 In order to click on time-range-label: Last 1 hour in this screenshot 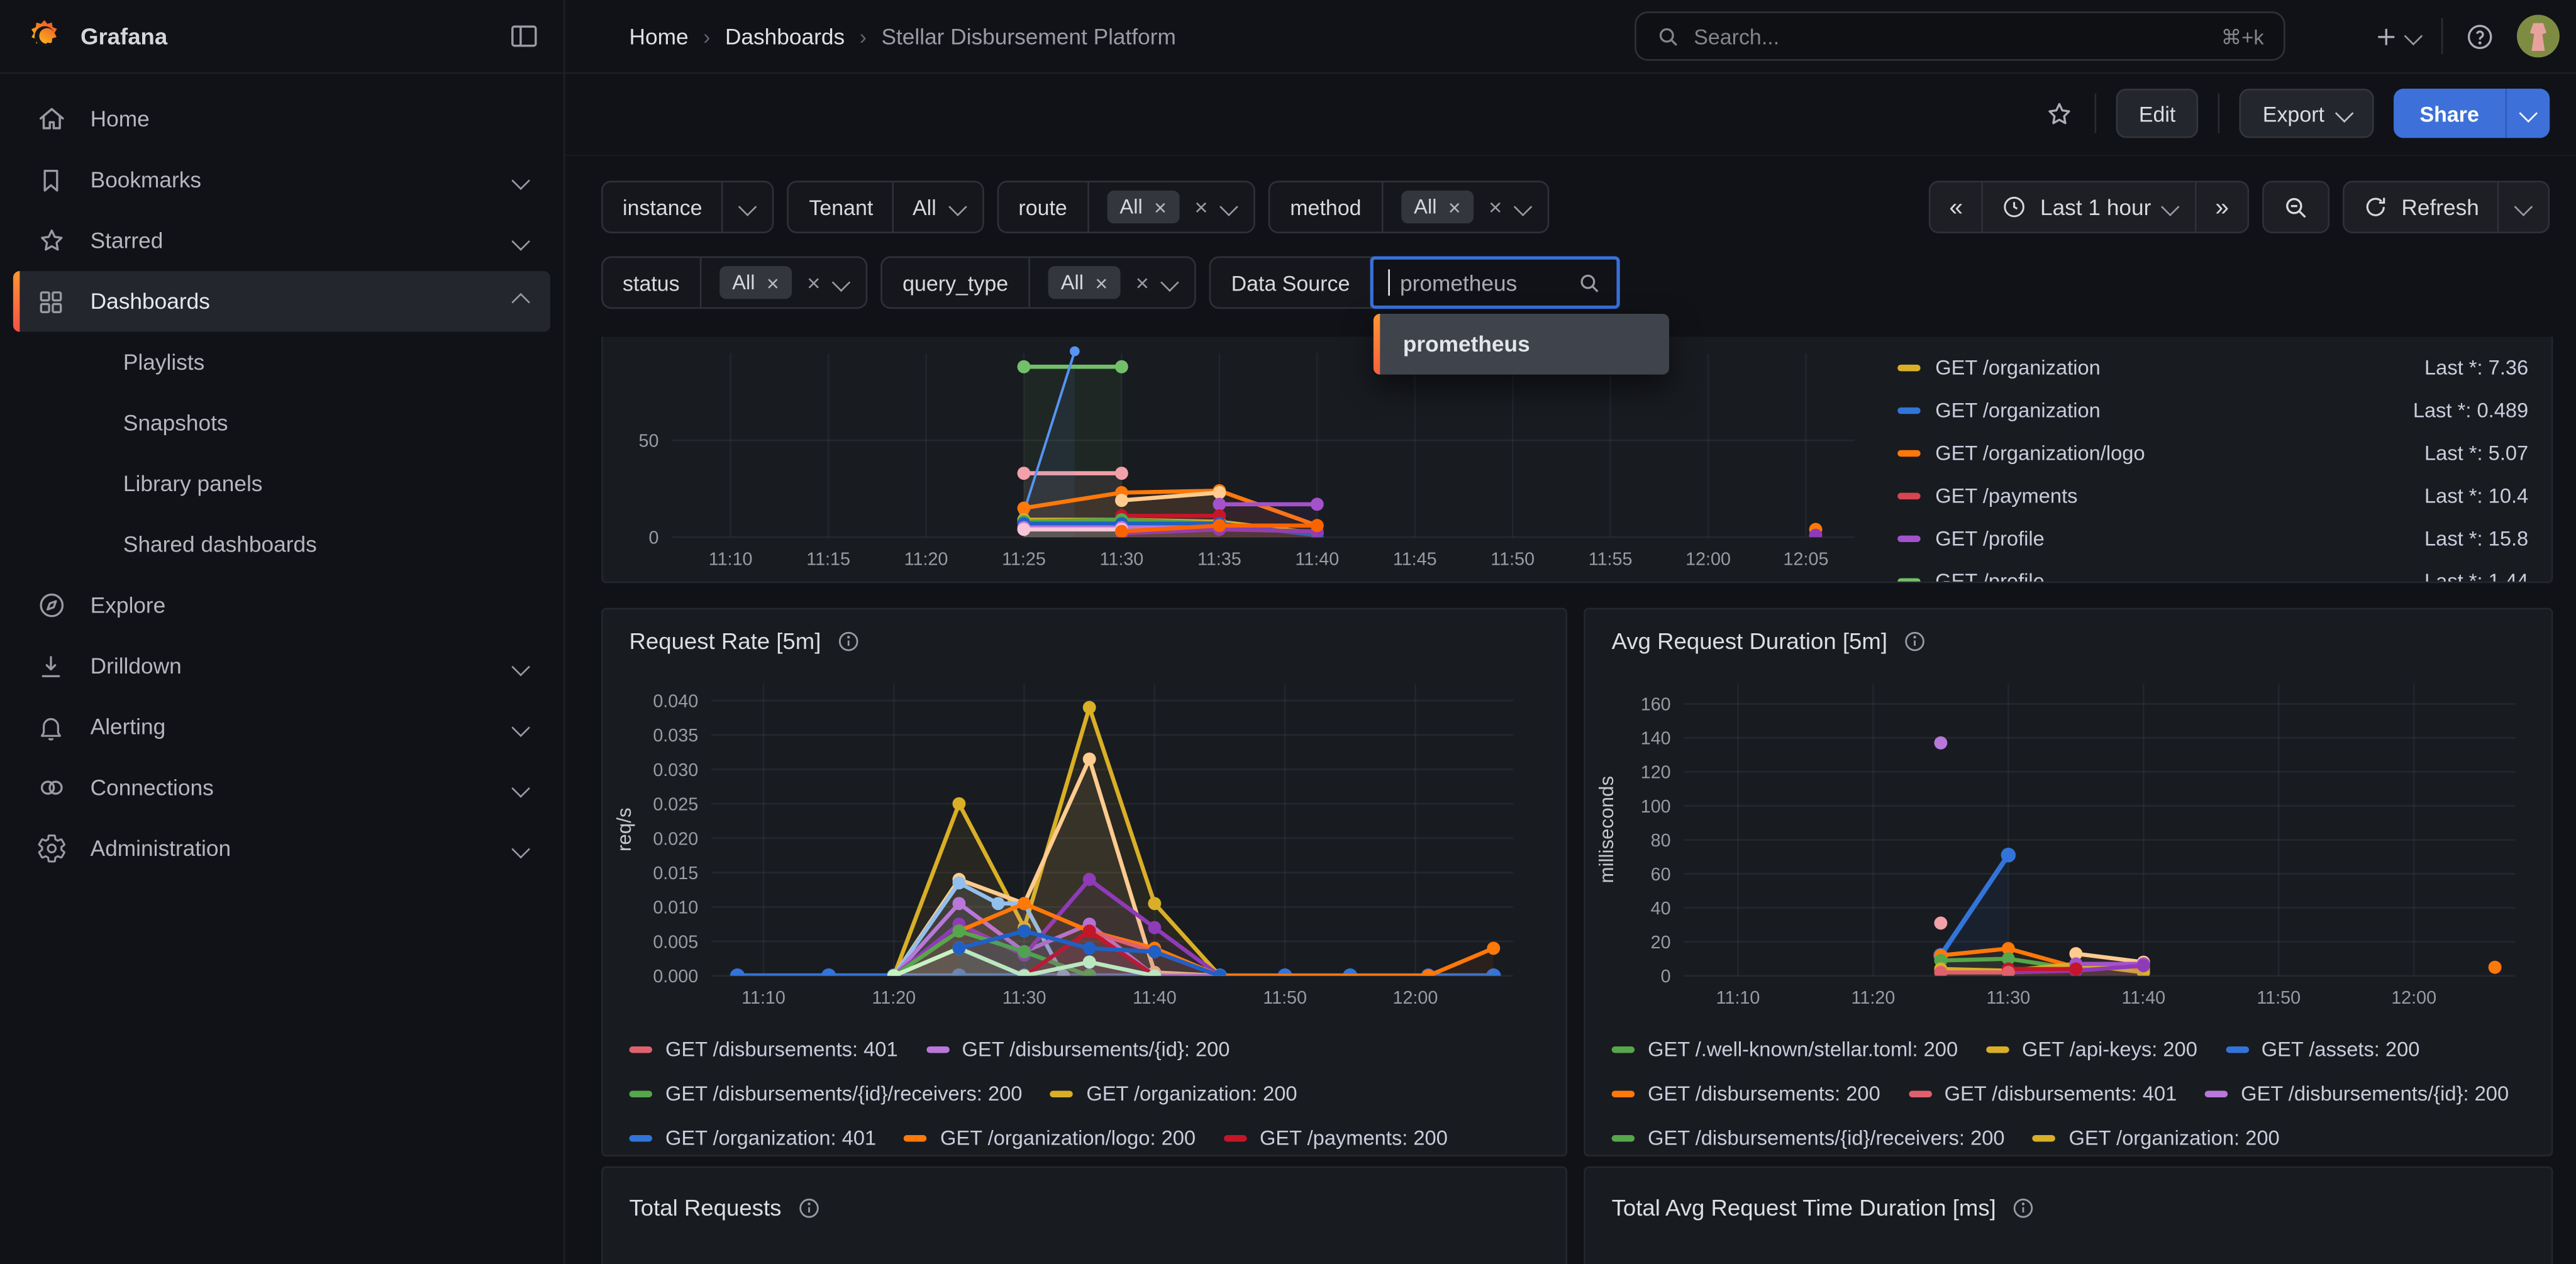, I will do `click(2095, 206)`.